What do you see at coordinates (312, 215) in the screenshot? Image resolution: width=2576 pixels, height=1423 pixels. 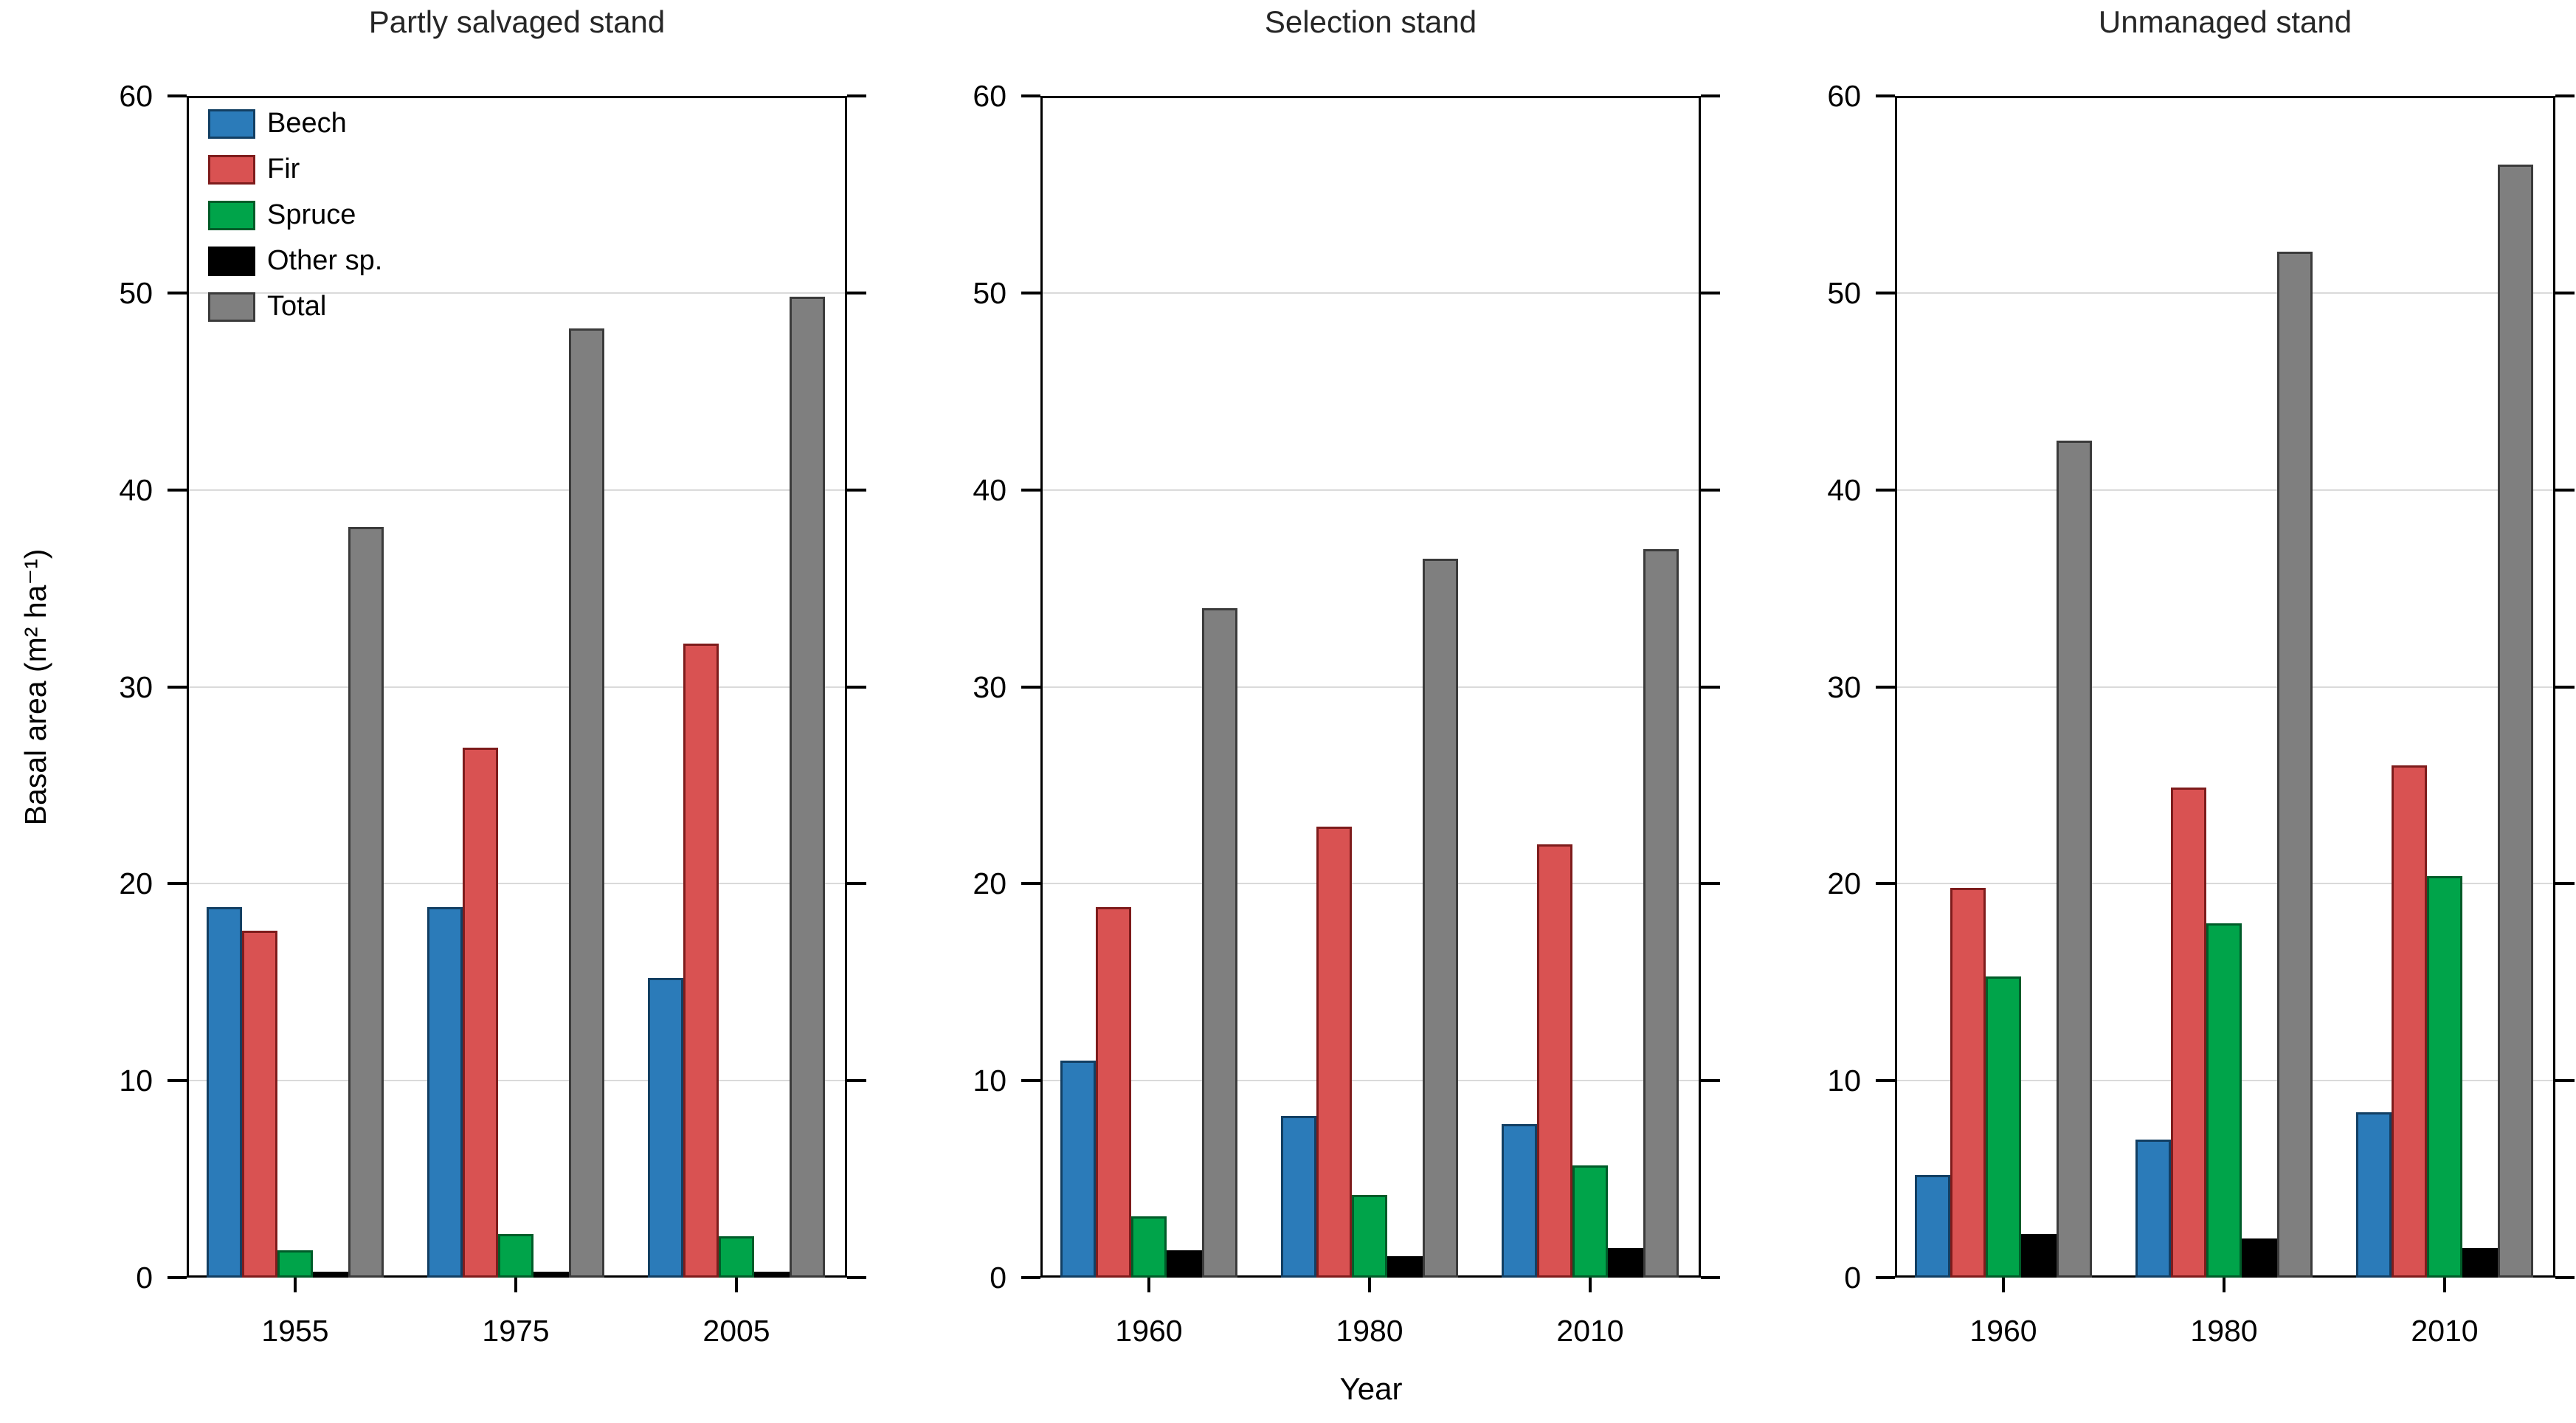 I see `legend-label-spruce: Spruce` at bounding box center [312, 215].